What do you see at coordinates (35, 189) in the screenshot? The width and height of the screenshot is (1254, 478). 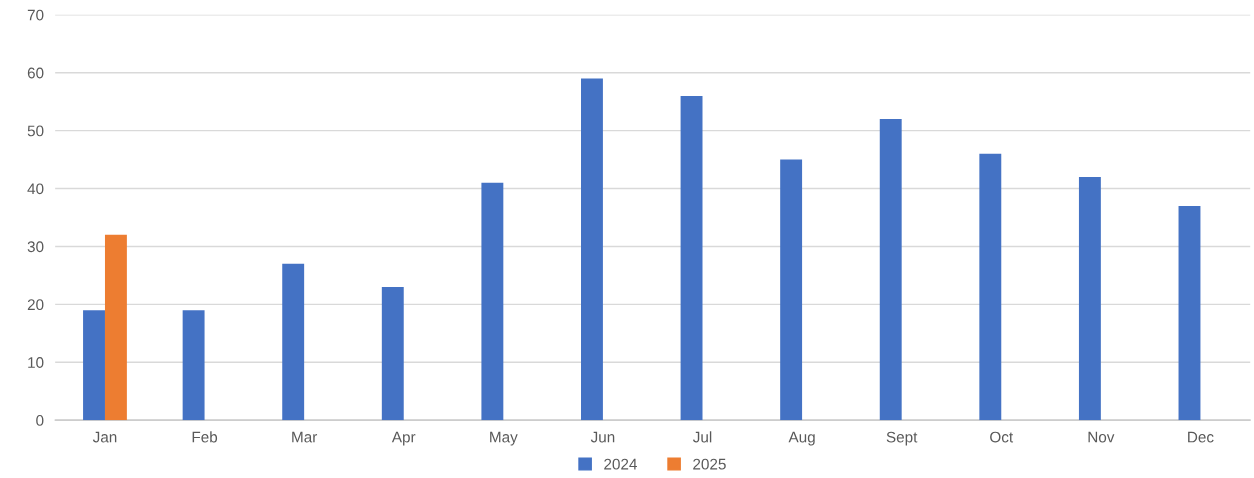 I see `y-tick-label: 40` at bounding box center [35, 189].